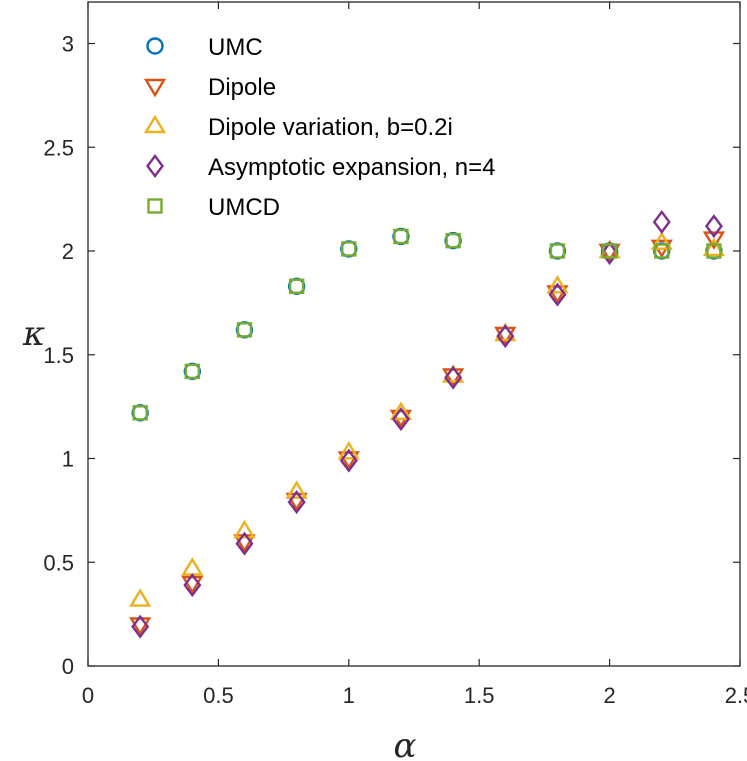  Describe the element at coordinates (155, 88) in the screenshot. I see `legend-marker-triangle-down` at that location.